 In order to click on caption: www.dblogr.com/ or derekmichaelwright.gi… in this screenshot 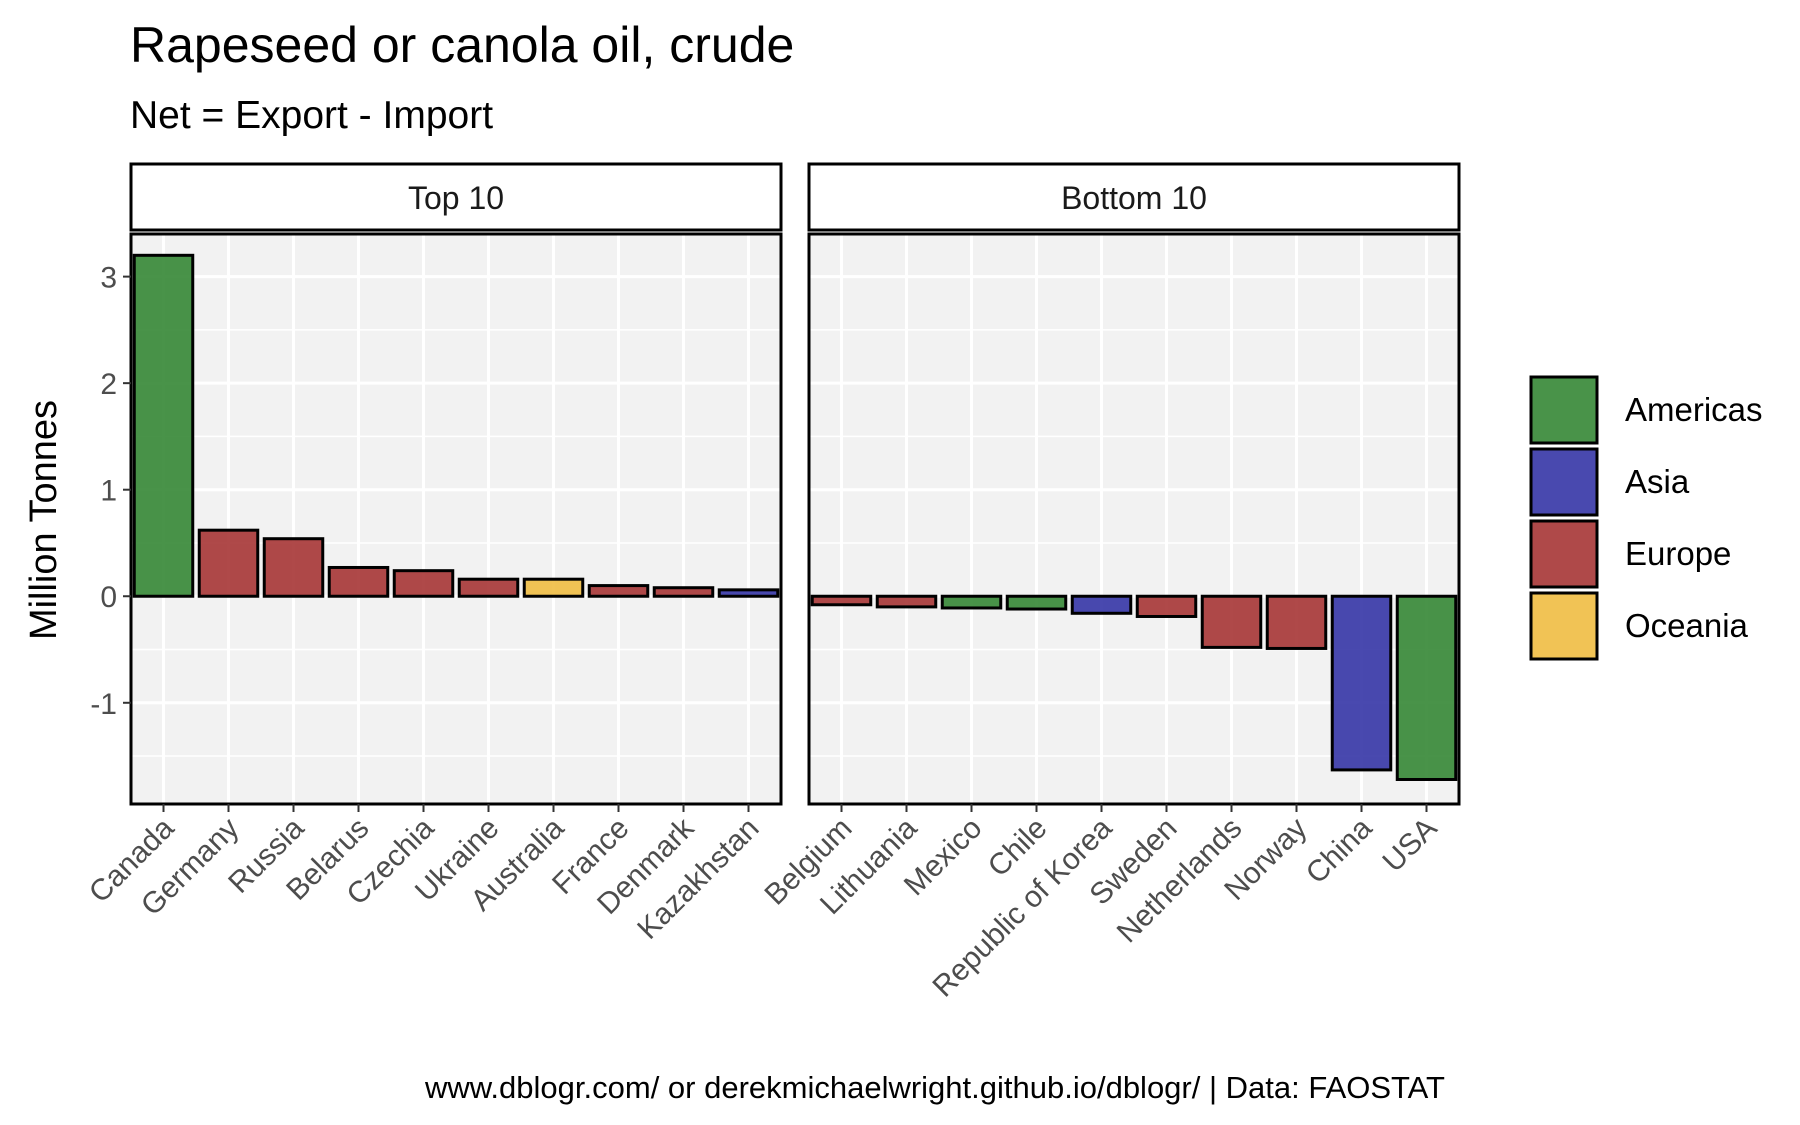, I will do `click(934, 1087)`.